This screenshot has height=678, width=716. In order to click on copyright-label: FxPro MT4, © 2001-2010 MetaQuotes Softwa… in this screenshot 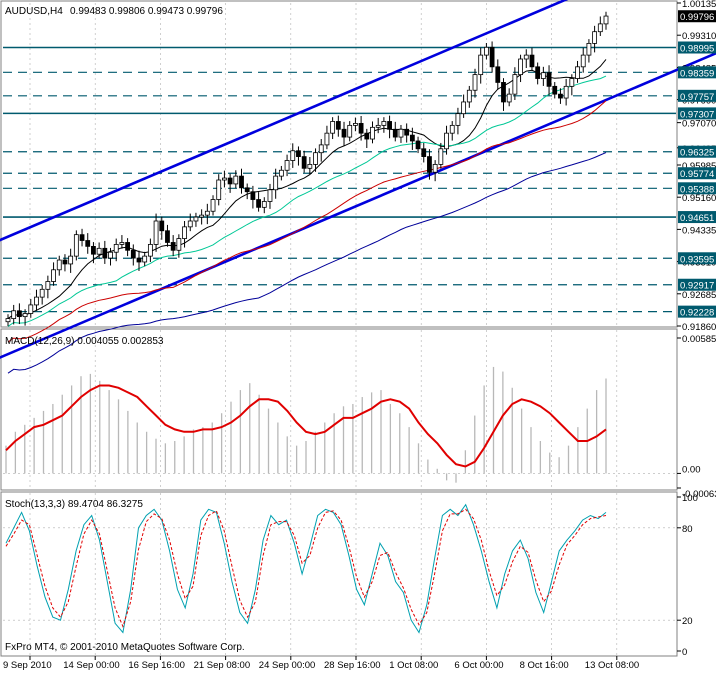, I will do `click(125, 647)`.